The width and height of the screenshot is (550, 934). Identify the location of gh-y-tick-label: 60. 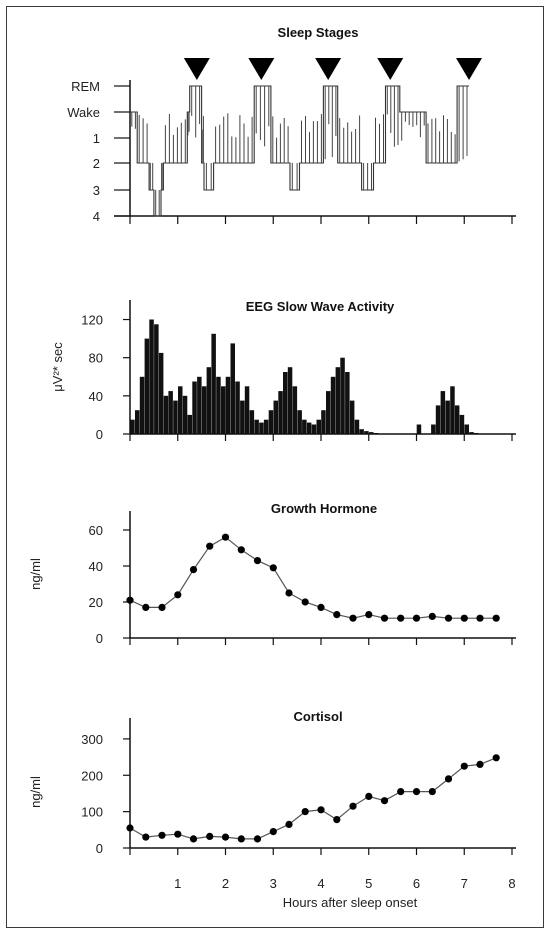
(96, 530).